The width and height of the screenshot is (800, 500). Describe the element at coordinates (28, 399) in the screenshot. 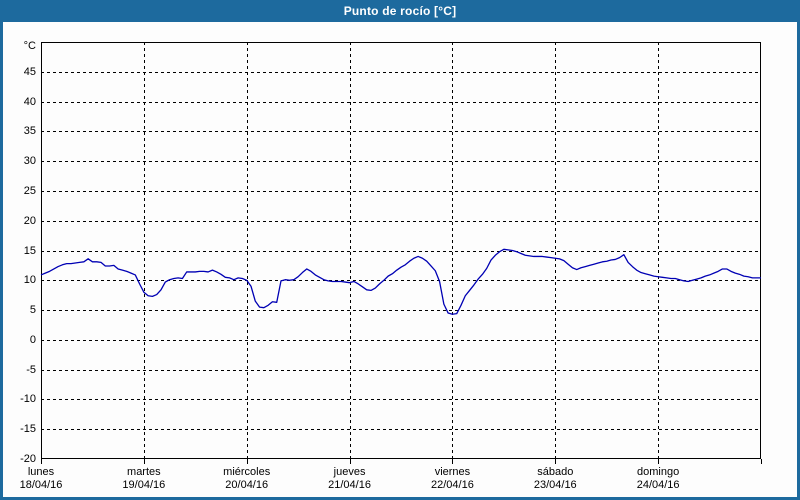

I see `y-tick-label: -10` at that location.